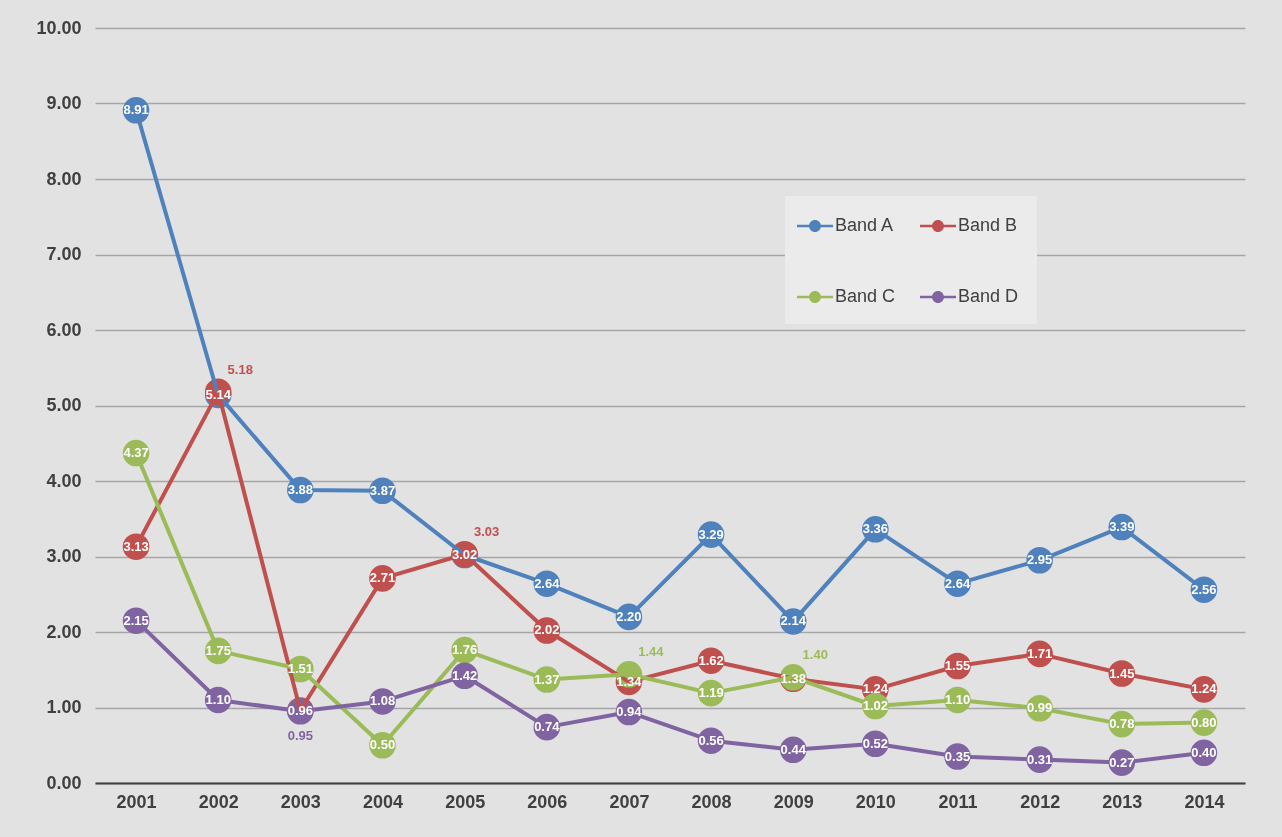  What do you see at coordinates (629, 616) in the screenshot?
I see `data-label: 2.20` at bounding box center [629, 616].